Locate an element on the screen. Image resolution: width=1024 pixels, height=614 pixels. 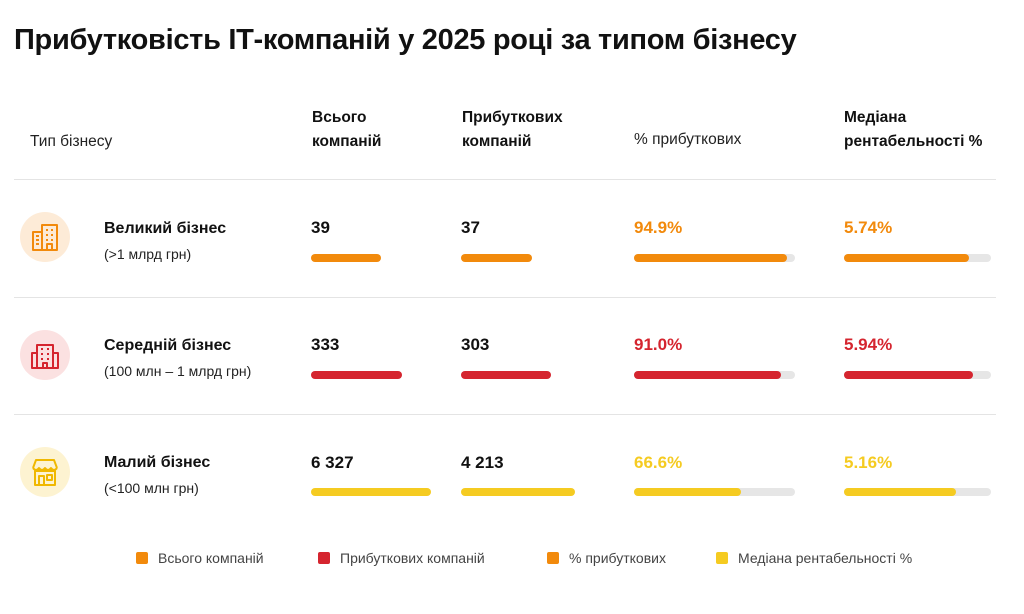
legend-profitable: Прибуткових компаній is located at coordinates (401, 558).